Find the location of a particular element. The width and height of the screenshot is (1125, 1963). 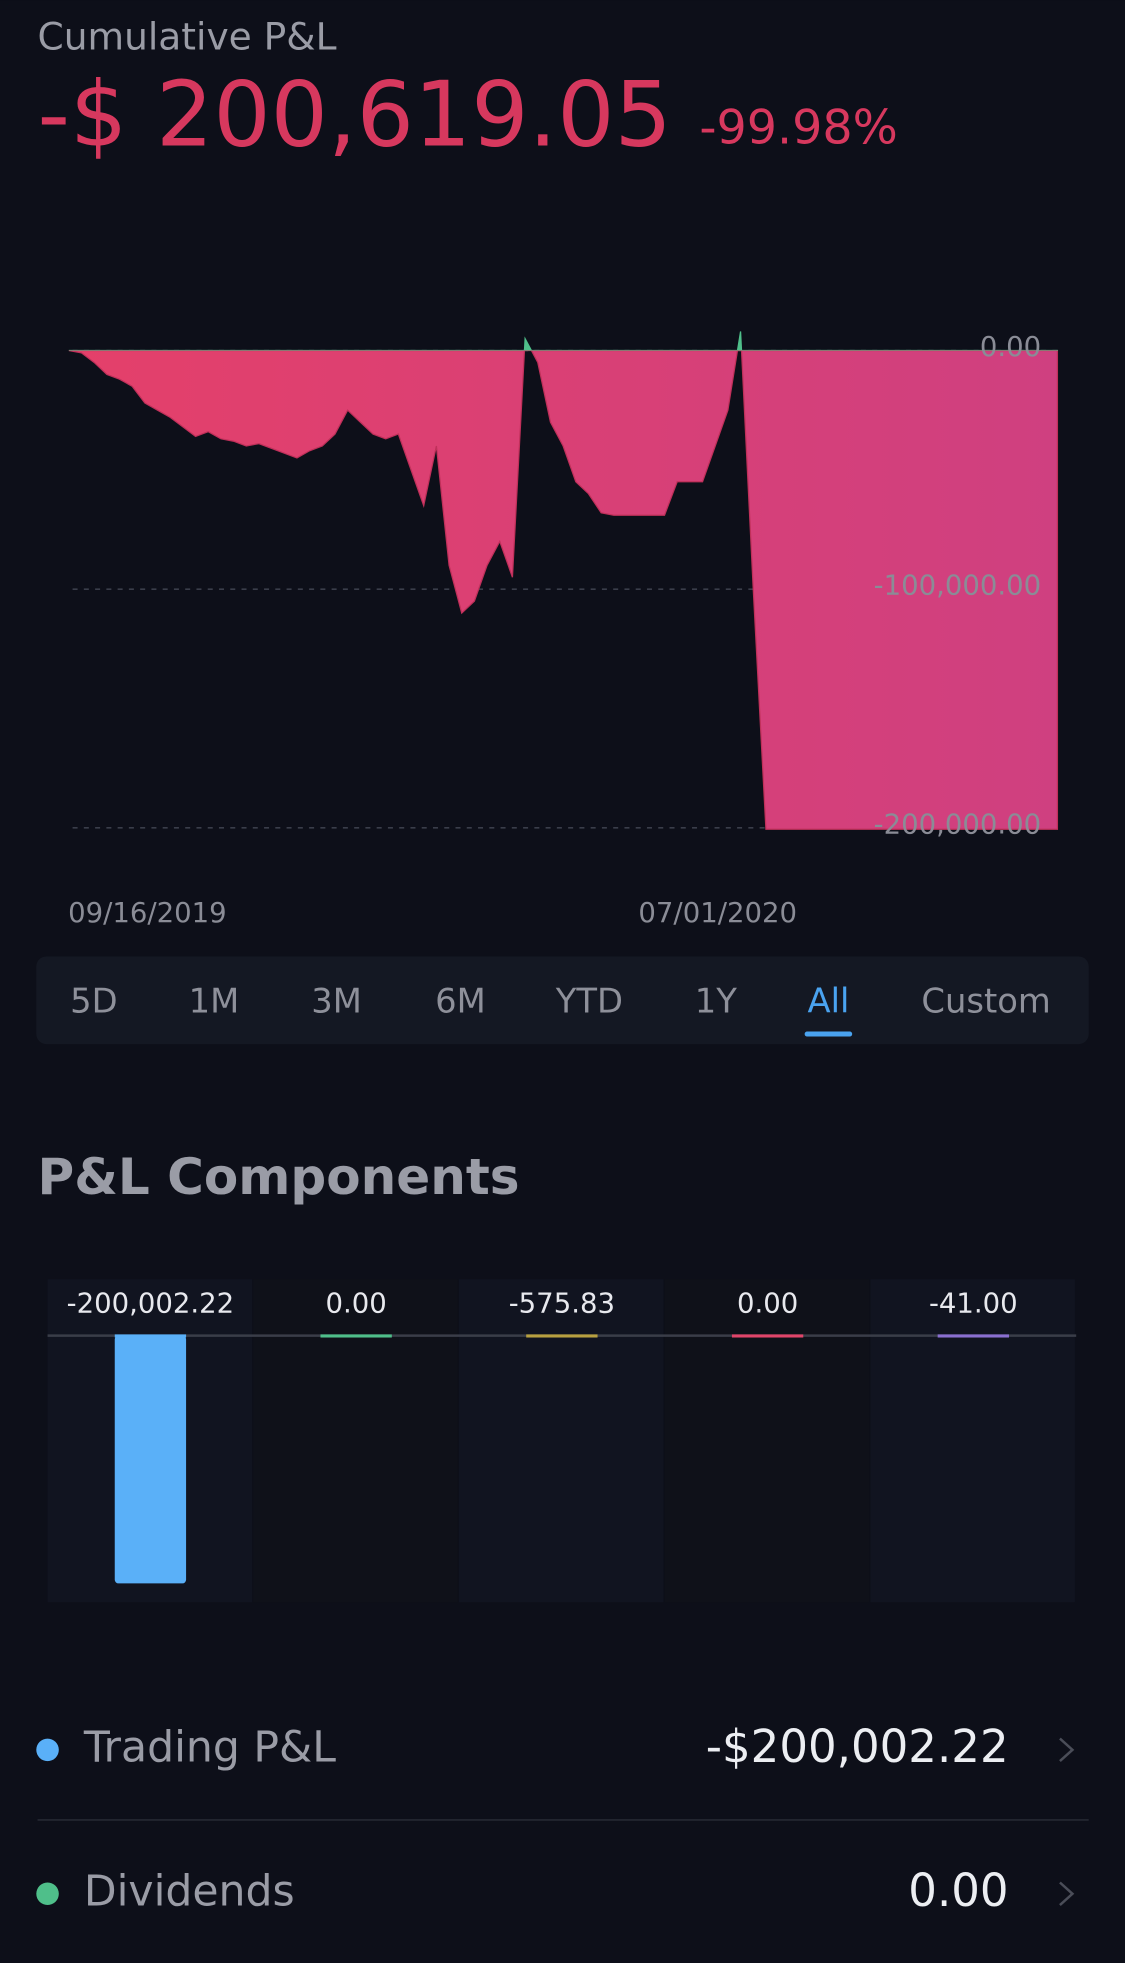

y-tick-label: -200,000.00 is located at coordinates (957, 824).